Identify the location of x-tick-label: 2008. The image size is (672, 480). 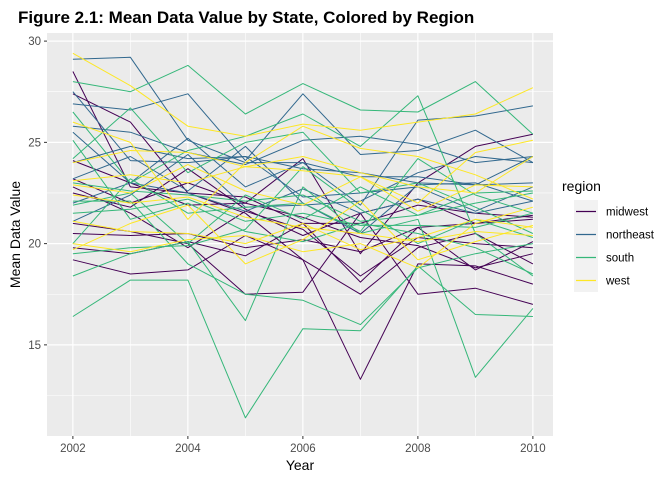
(418, 449).